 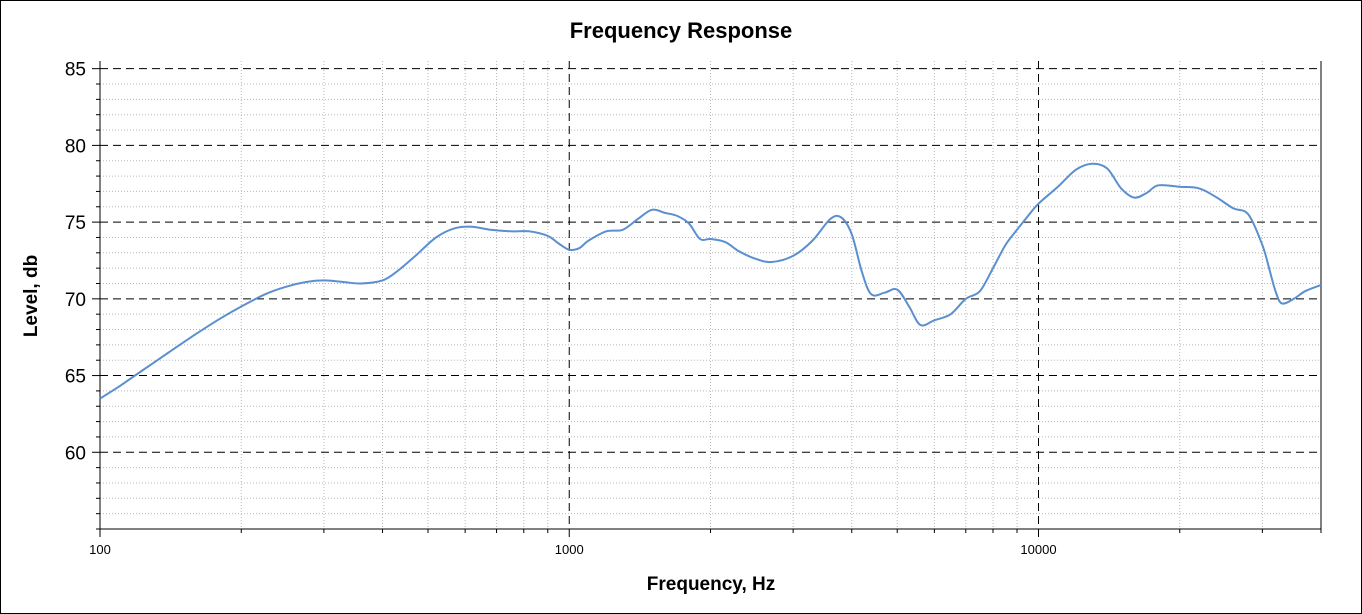 I want to click on y-tick-label: 80, so click(x=75, y=146).